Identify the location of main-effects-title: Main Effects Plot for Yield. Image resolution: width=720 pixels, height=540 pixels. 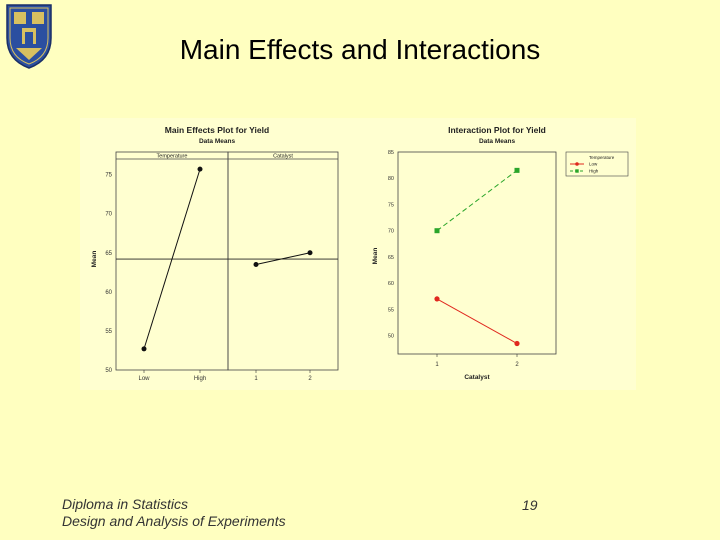
(217, 130).